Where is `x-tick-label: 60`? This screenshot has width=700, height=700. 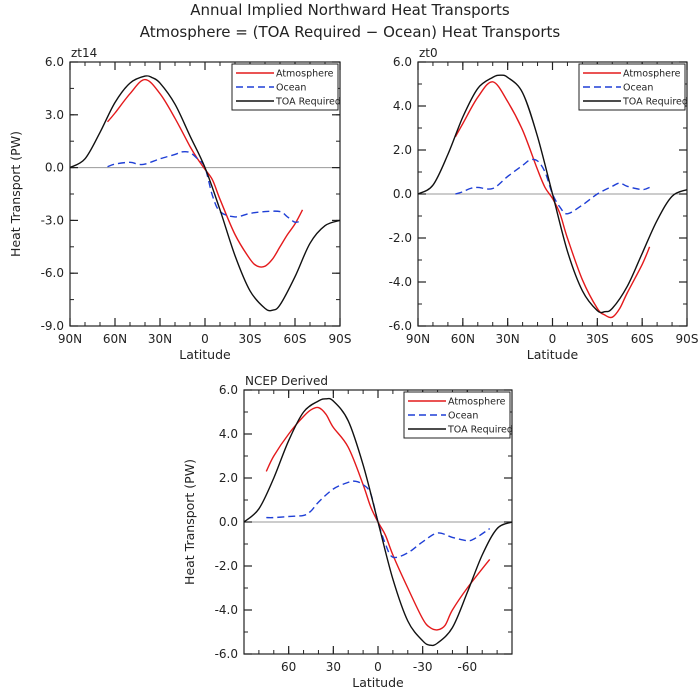
x-tick-label: 60 is located at coordinates (288, 667).